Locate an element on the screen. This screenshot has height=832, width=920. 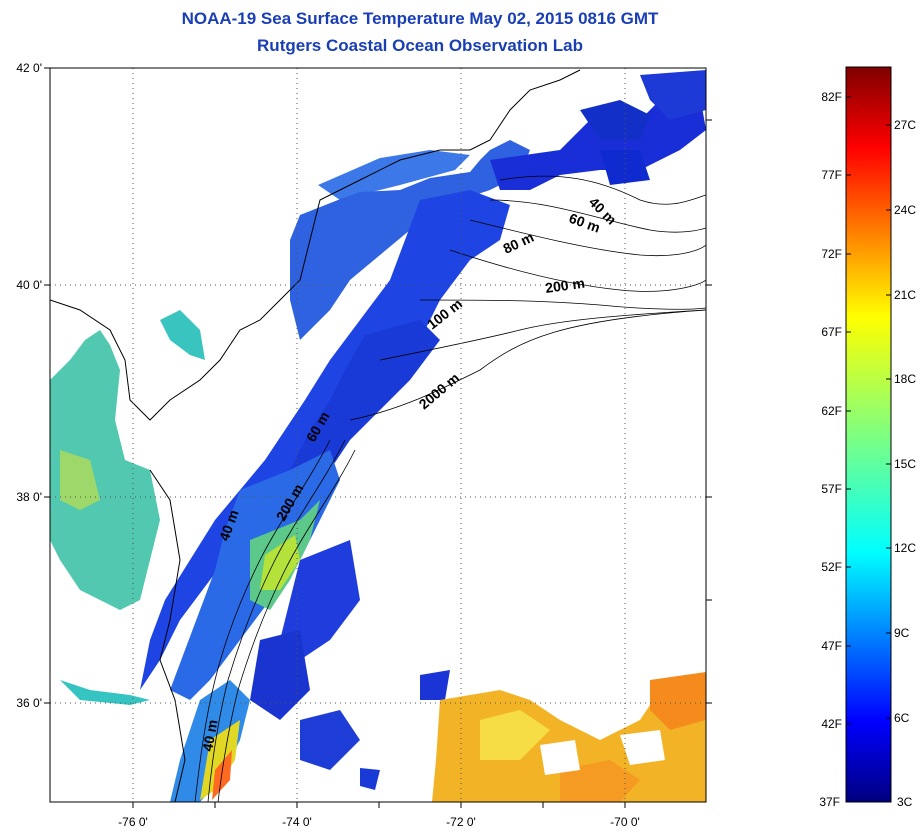
contour-label: 40 m is located at coordinates (209, 735).